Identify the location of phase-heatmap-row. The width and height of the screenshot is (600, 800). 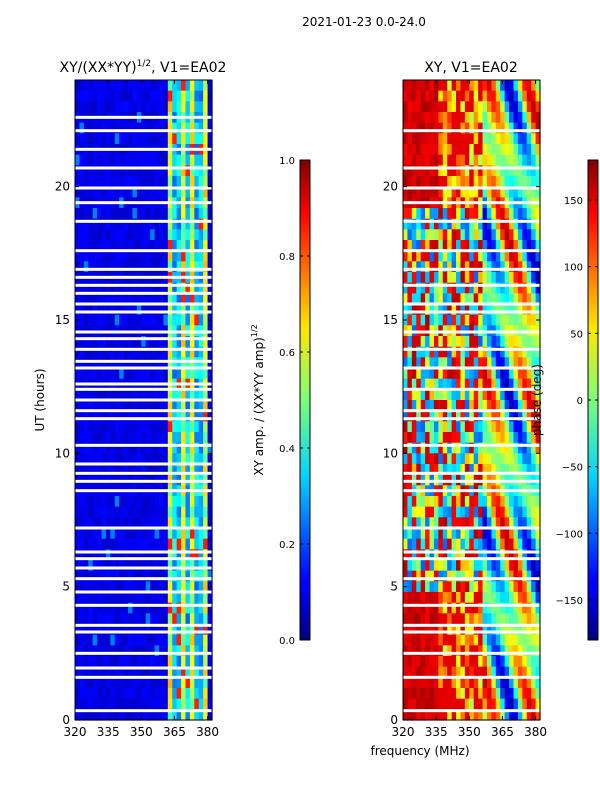
(472, 107).